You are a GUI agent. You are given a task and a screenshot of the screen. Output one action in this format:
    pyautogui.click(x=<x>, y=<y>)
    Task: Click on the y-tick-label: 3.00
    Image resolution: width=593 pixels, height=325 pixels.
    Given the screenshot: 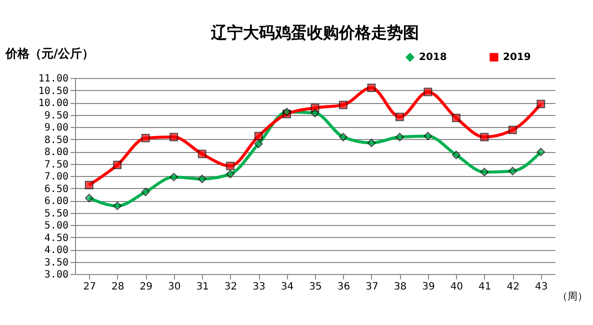 What is the action you would take?
    pyautogui.click(x=56, y=275)
    